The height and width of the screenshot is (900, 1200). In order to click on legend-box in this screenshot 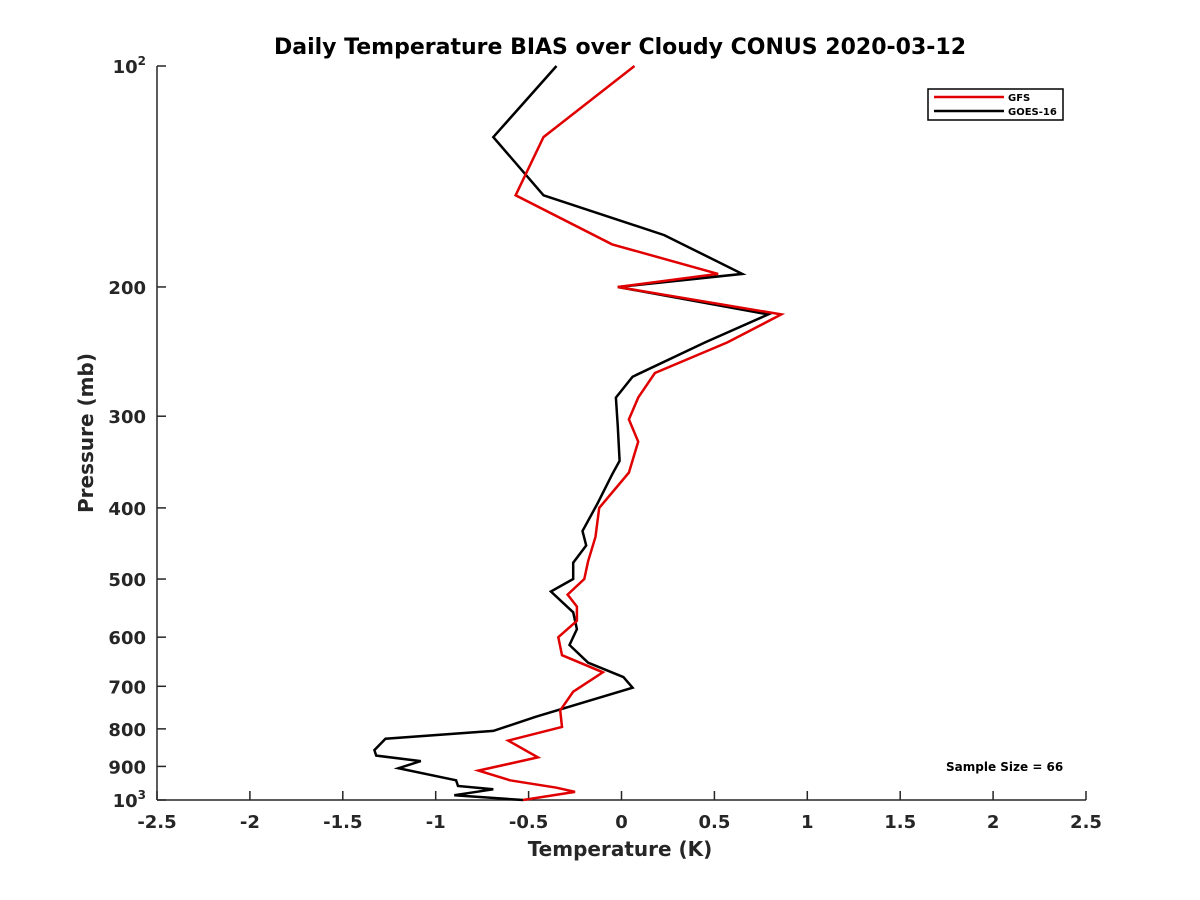, I will do `click(995, 104)`.